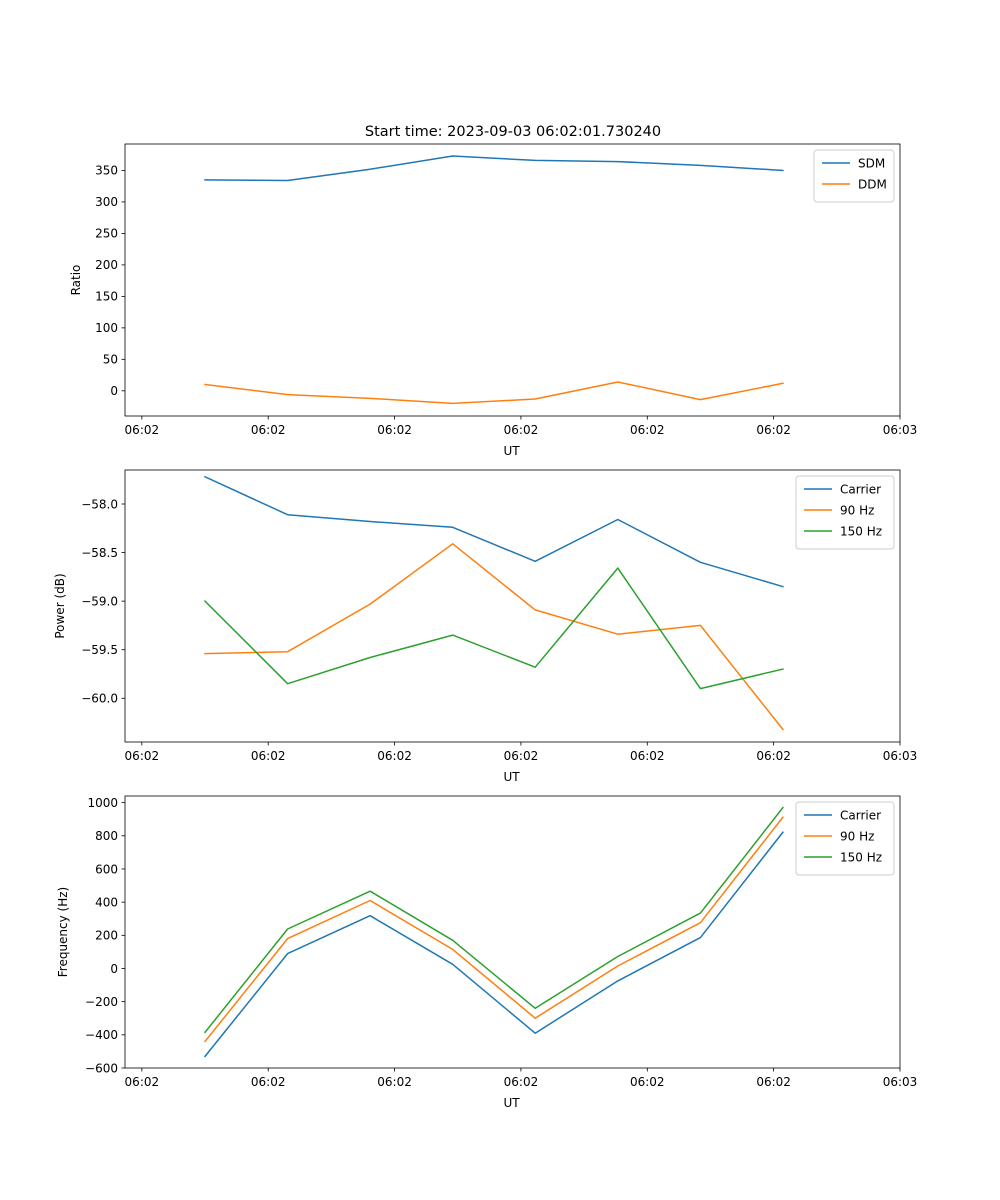  What do you see at coordinates (101, 1068) in the screenshot?
I see `y-tick-label: −600` at bounding box center [101, 1068].